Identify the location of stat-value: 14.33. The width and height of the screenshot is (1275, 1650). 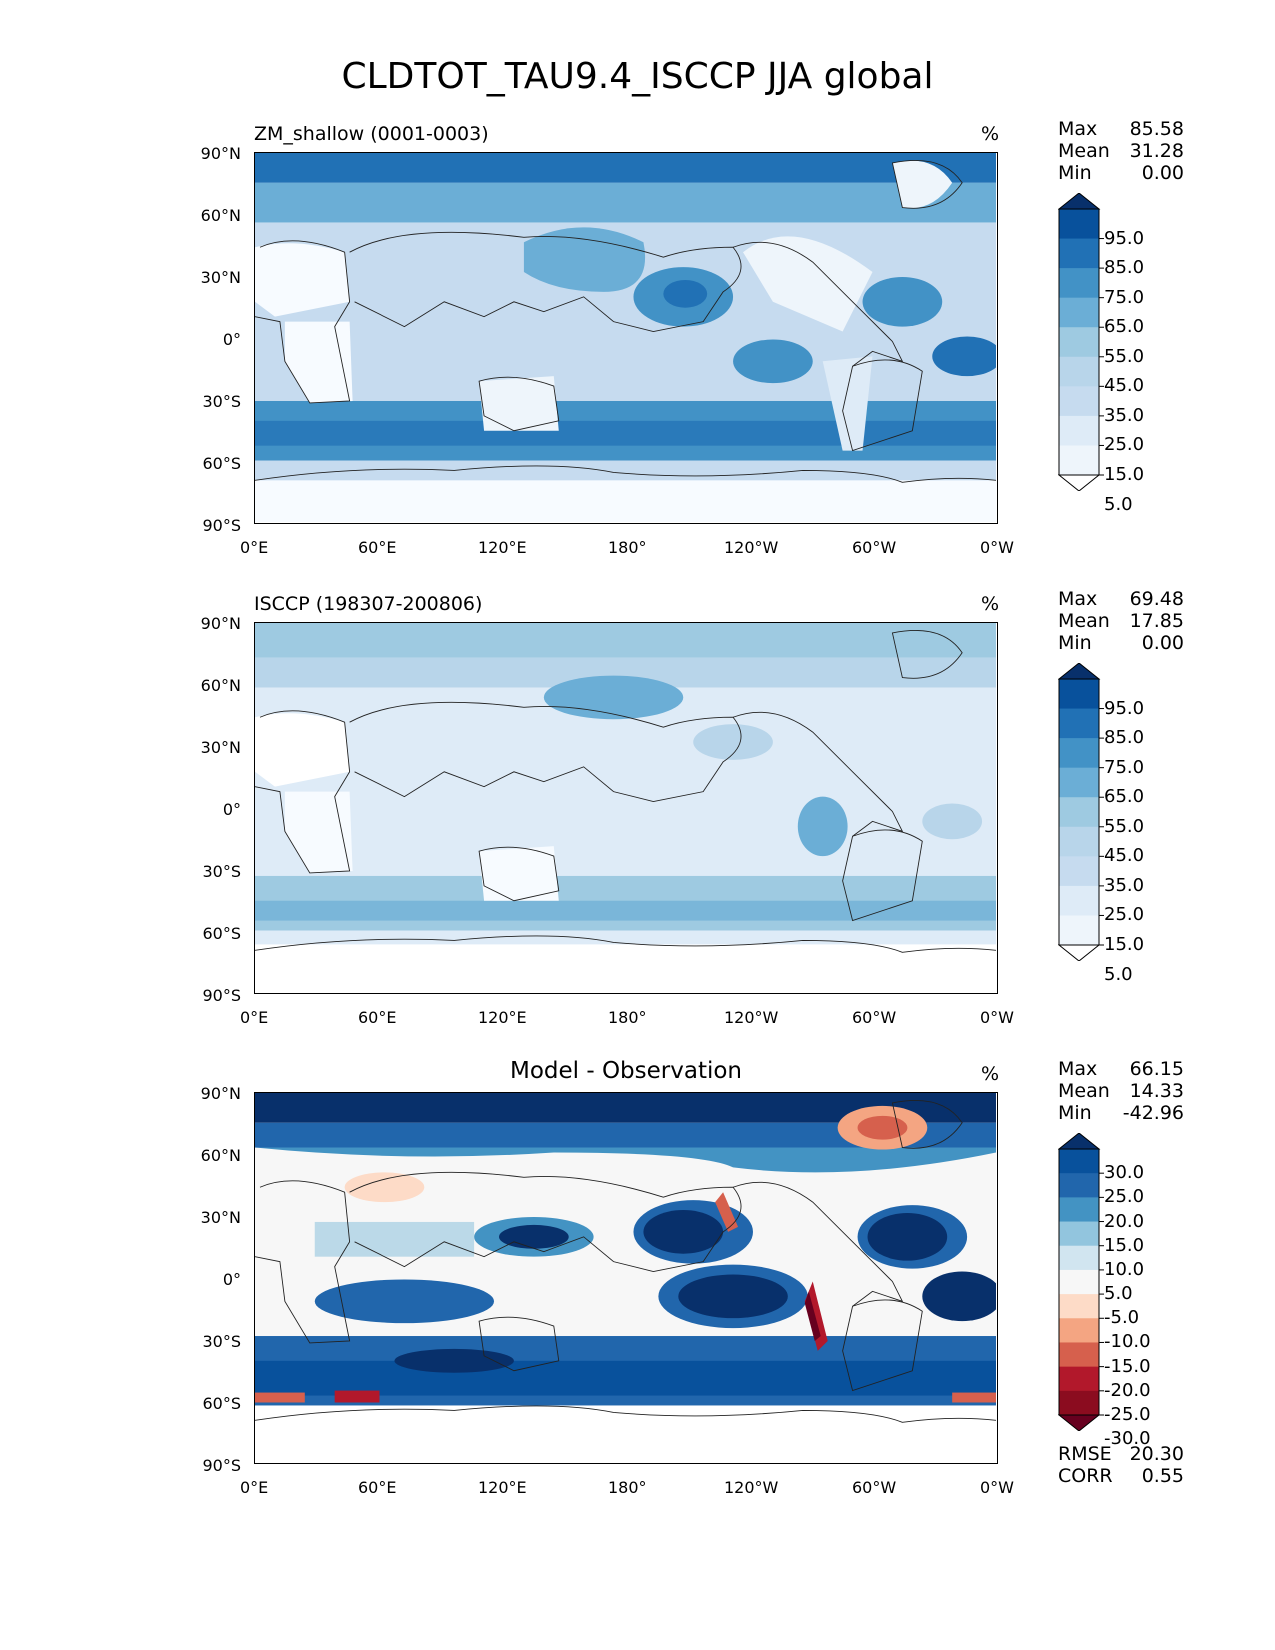
(1156, 1091).